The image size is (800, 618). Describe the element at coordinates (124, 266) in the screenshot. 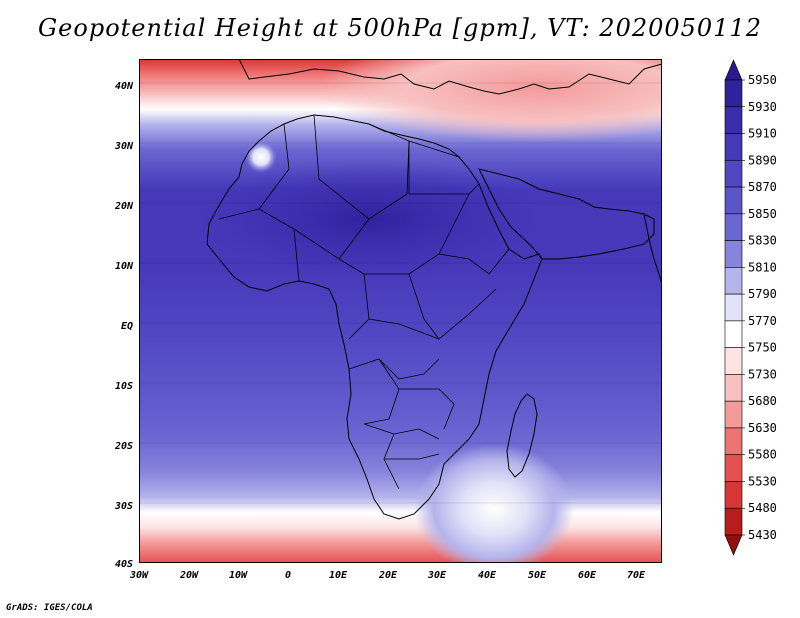

I see `lat-label: 10N` at that location.